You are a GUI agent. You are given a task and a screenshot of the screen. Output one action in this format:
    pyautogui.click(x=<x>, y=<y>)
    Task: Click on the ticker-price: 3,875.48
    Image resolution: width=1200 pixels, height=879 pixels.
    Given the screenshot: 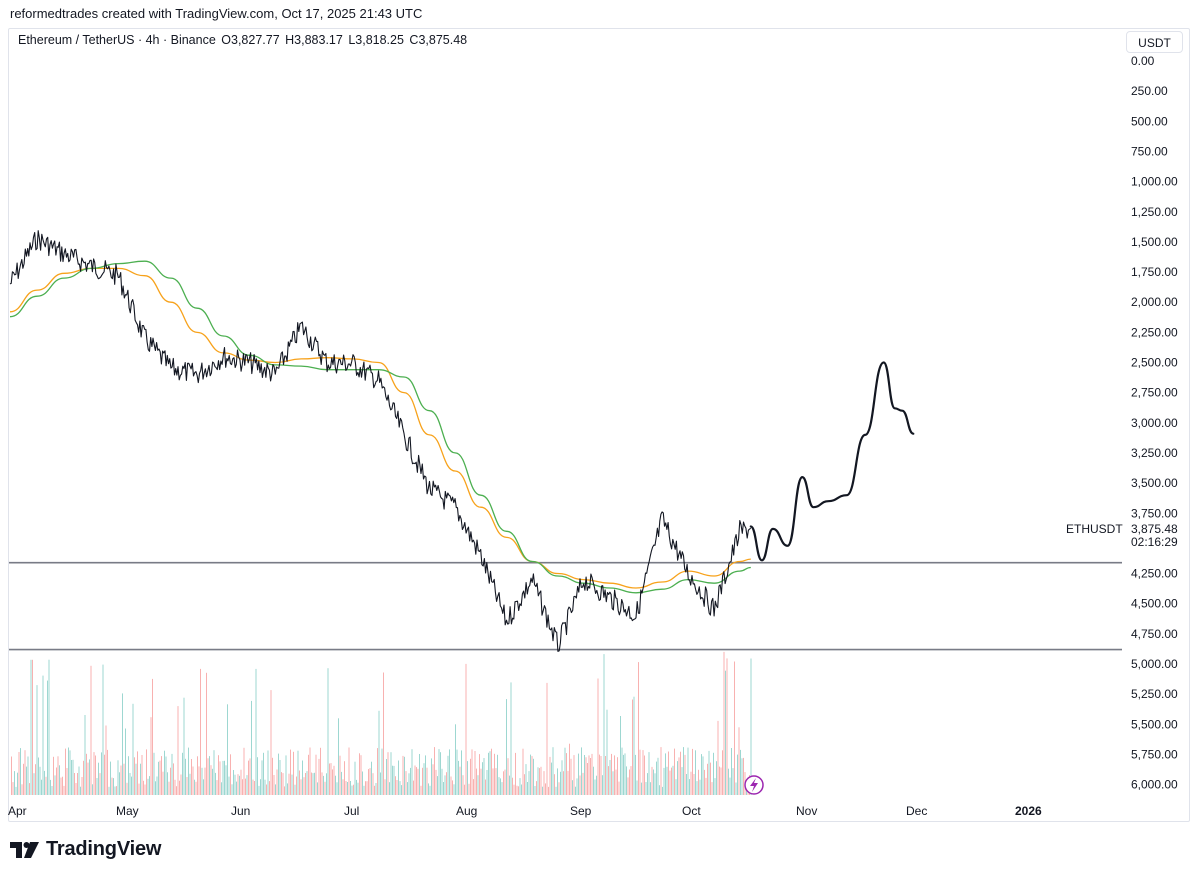 What is the action you would take?
    pyautogui.click(x=1154, y=529)
    